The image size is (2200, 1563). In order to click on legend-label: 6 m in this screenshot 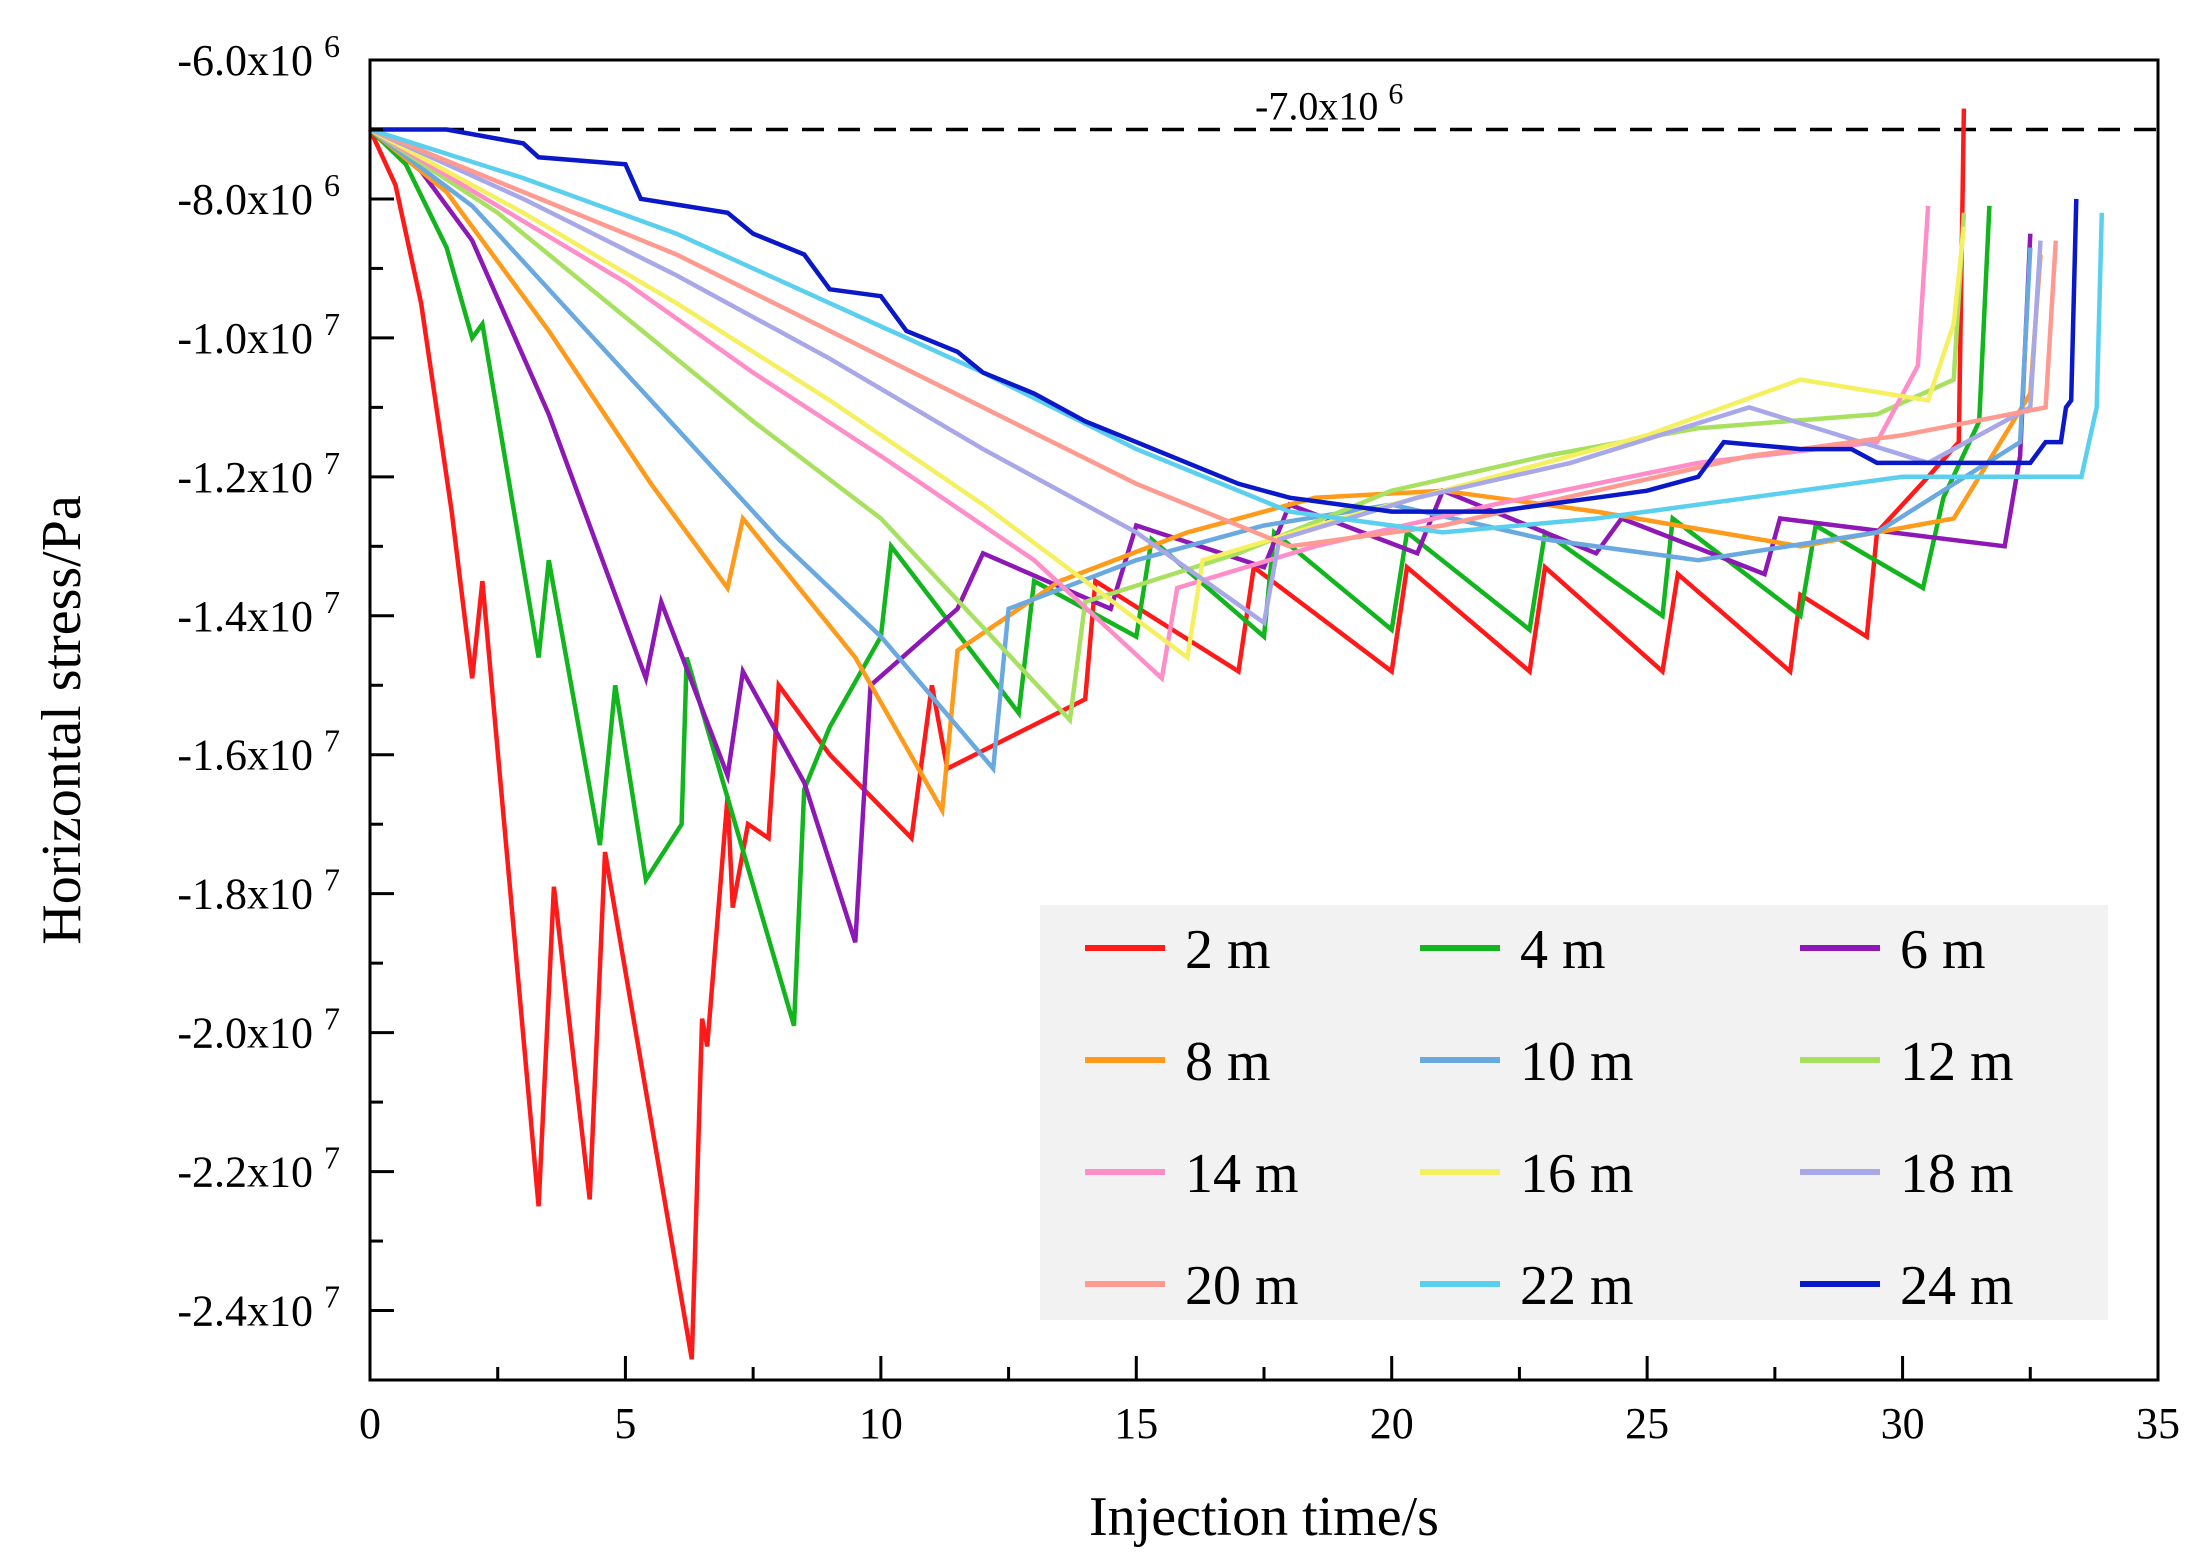, I will do `click(1943, 950)`.